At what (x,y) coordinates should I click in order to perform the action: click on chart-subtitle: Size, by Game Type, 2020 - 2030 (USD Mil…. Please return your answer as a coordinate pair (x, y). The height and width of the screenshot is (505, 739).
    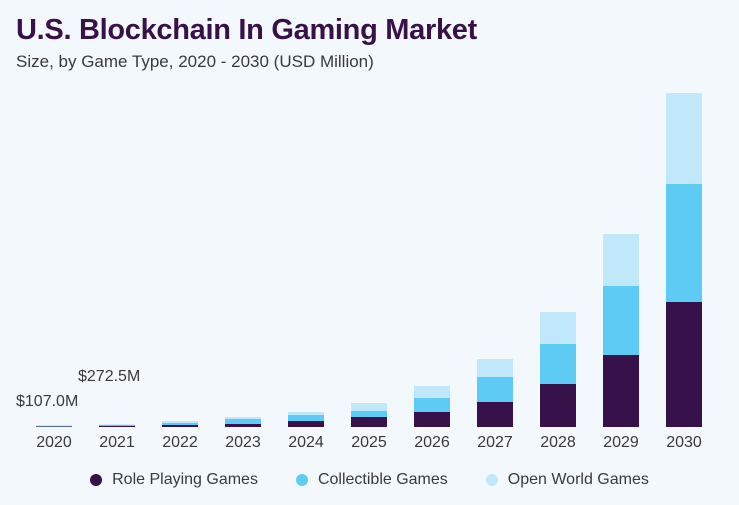
    Looking at the image, I should click on (195, 61).